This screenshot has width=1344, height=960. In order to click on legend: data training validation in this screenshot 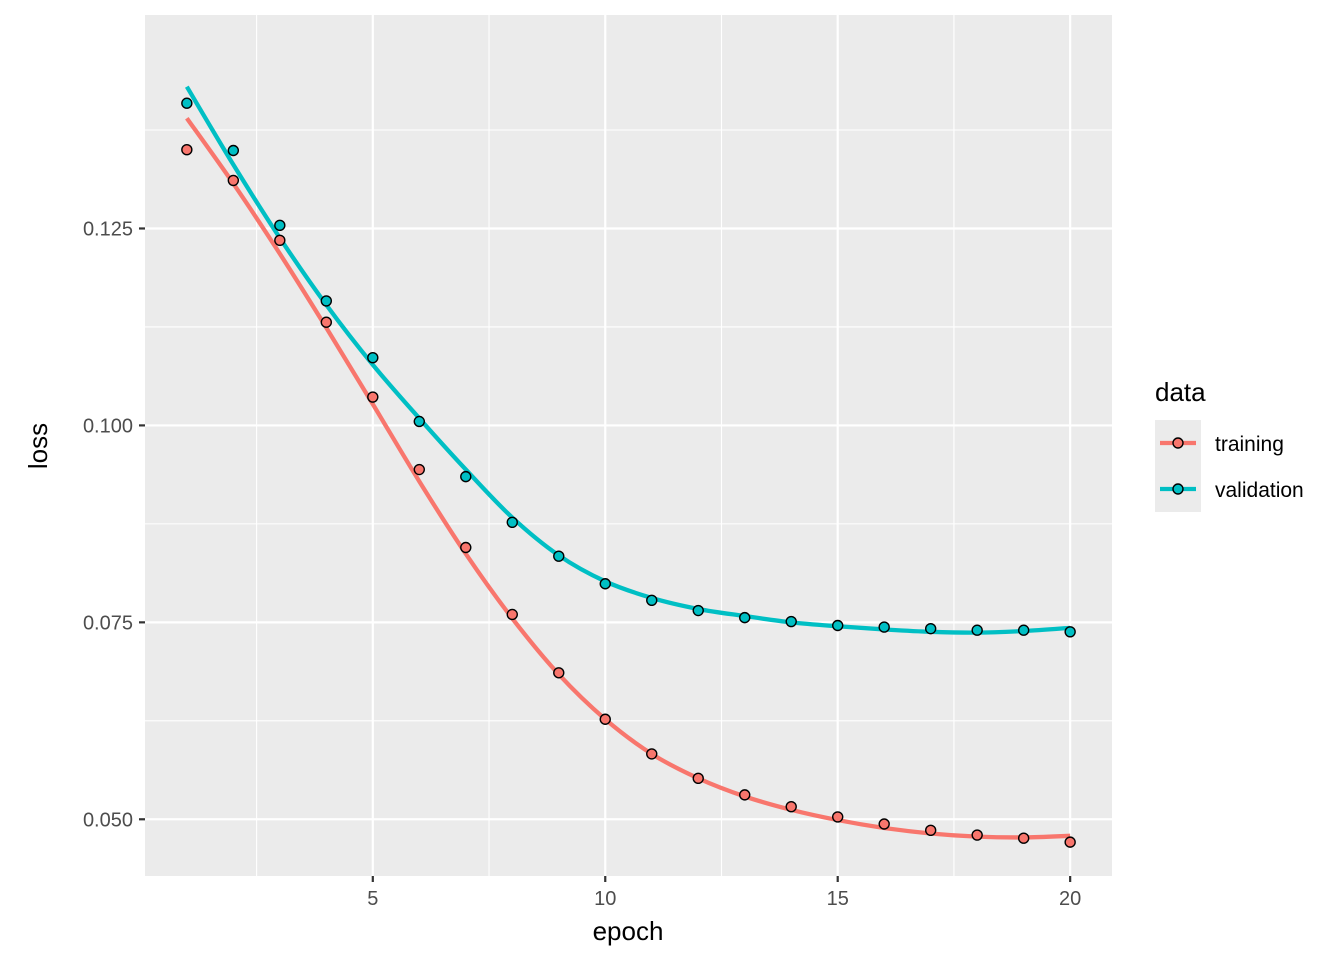, I will do `click(1229, 444)`.